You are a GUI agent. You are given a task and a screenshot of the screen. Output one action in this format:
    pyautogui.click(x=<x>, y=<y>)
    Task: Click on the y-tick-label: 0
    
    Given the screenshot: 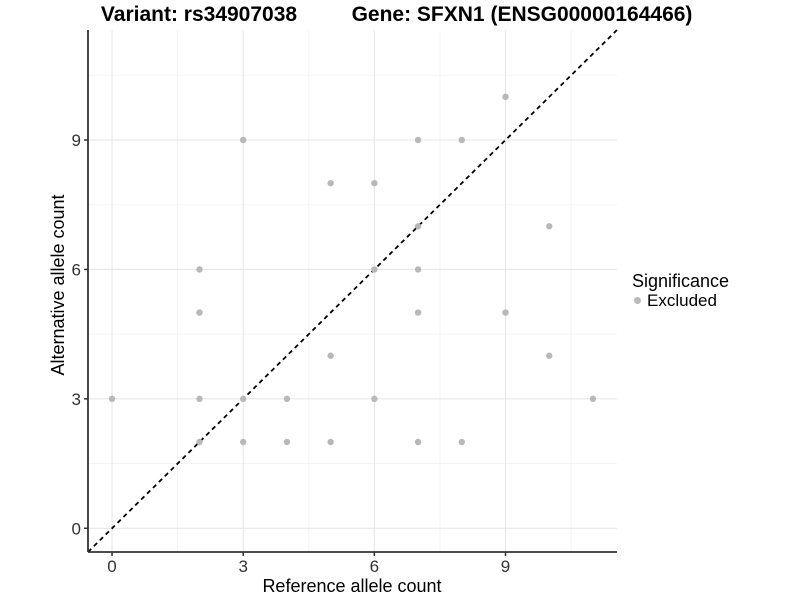 What is the action you would take?
    pyautogui.click(x=76, y=528)
    